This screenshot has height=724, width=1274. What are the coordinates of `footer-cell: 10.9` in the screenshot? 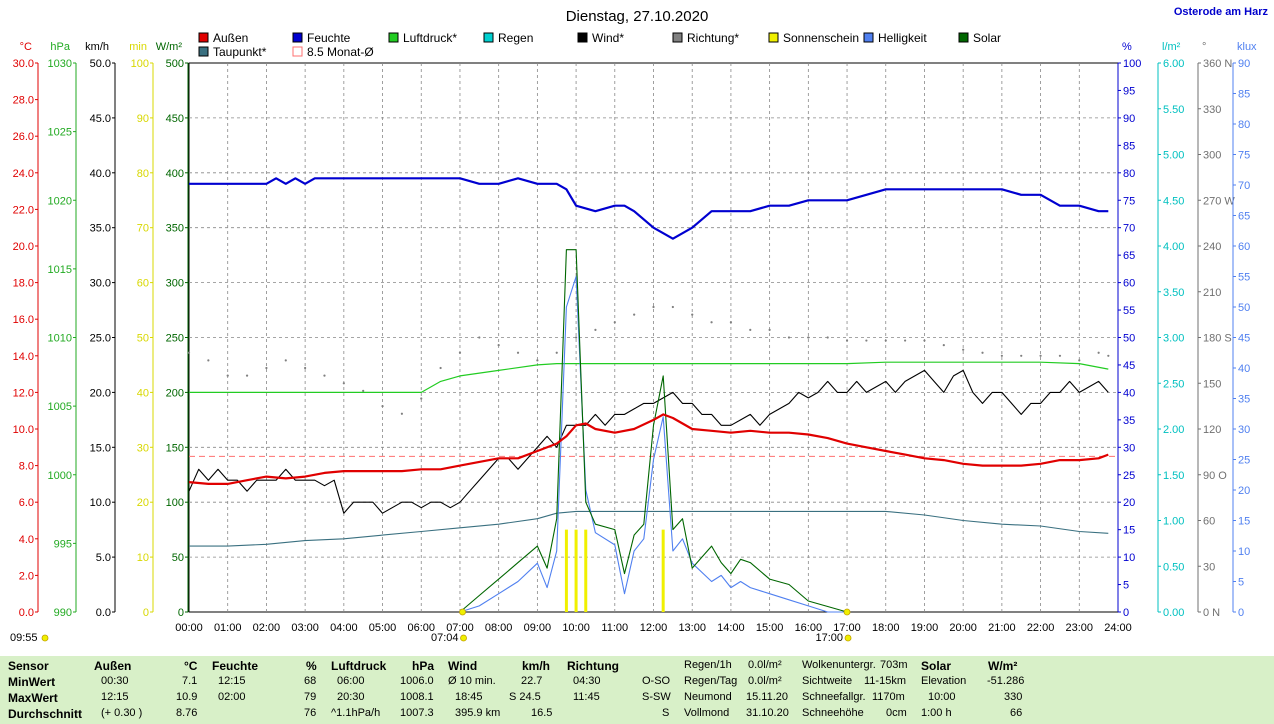 It's located at (187, 697).